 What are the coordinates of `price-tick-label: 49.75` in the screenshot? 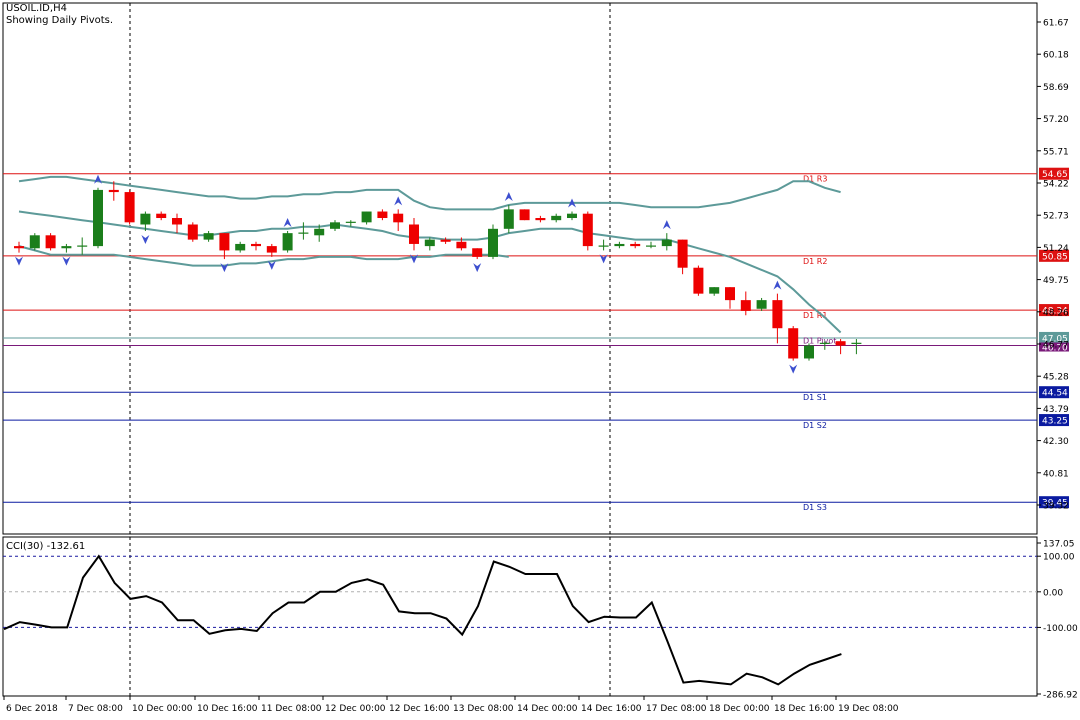 It's located at (1056, 281).